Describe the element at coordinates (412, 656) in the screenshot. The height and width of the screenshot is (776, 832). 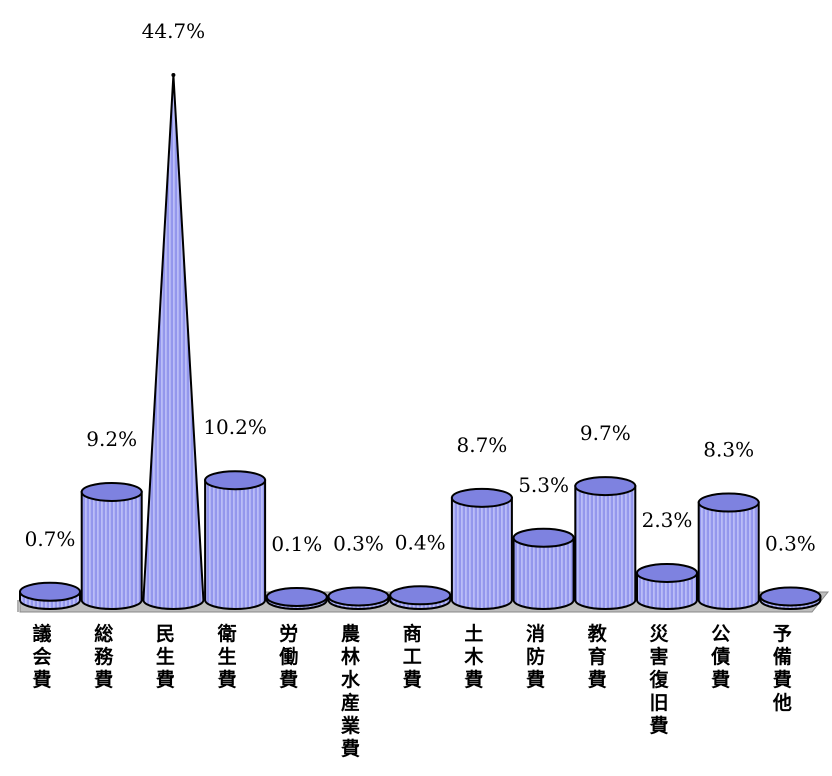
I see `category-label: 商工費` at that location.